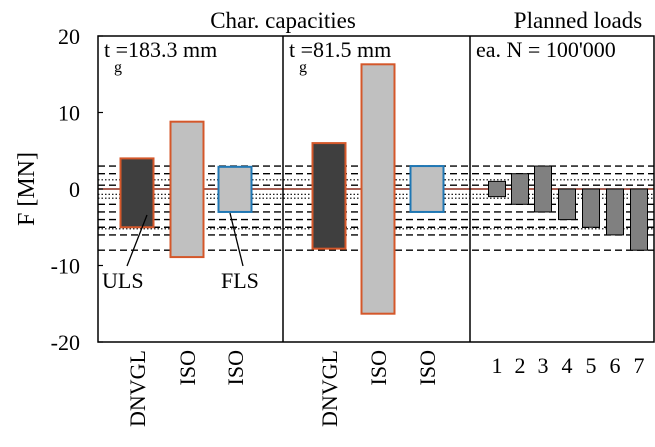 The height and width of the screenshot is (447, 655). What do you see at coordinates (520, 365) in the screenshot?
I see `category-label: 2` at bounding box center [520, 365].